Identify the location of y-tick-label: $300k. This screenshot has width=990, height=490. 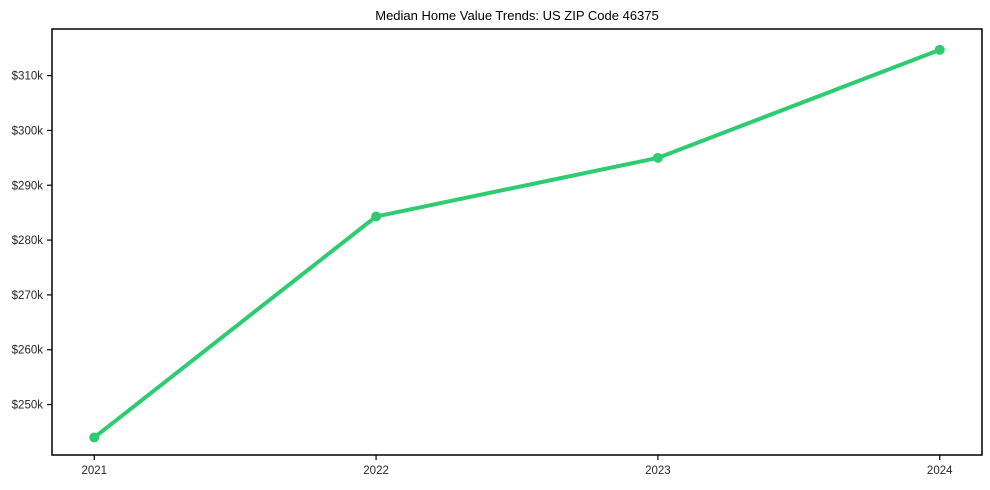
(28, 131).